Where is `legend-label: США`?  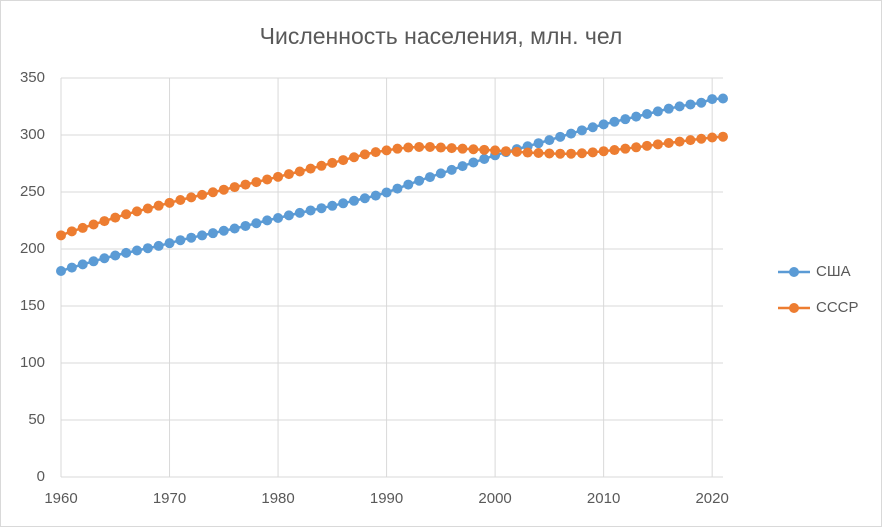
legend-label: США is located at coordinates (833, 271).